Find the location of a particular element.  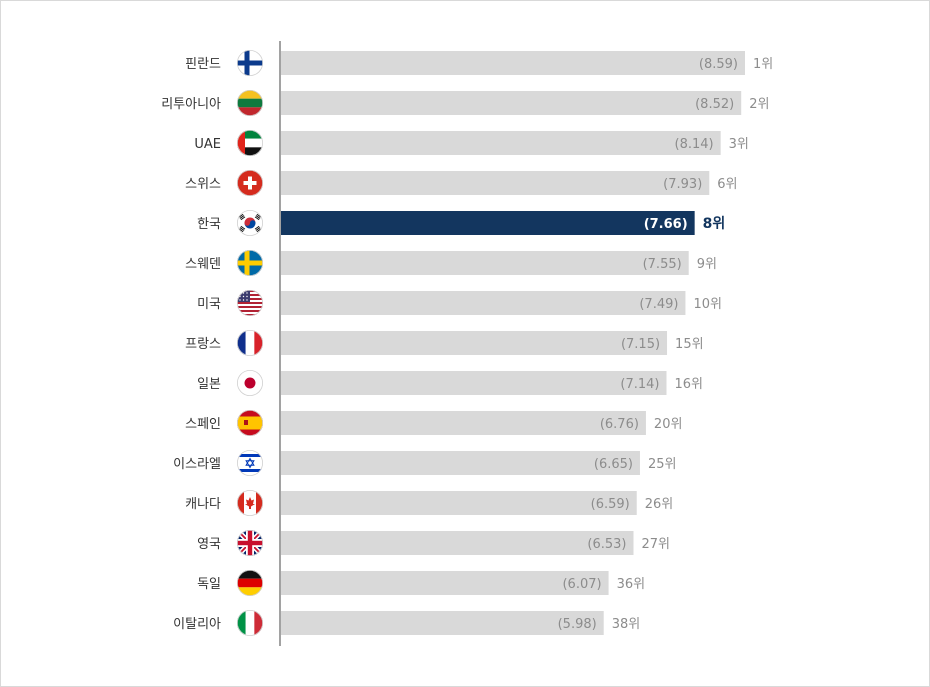

italy-flag-icon is located at coordinates (250, 623).